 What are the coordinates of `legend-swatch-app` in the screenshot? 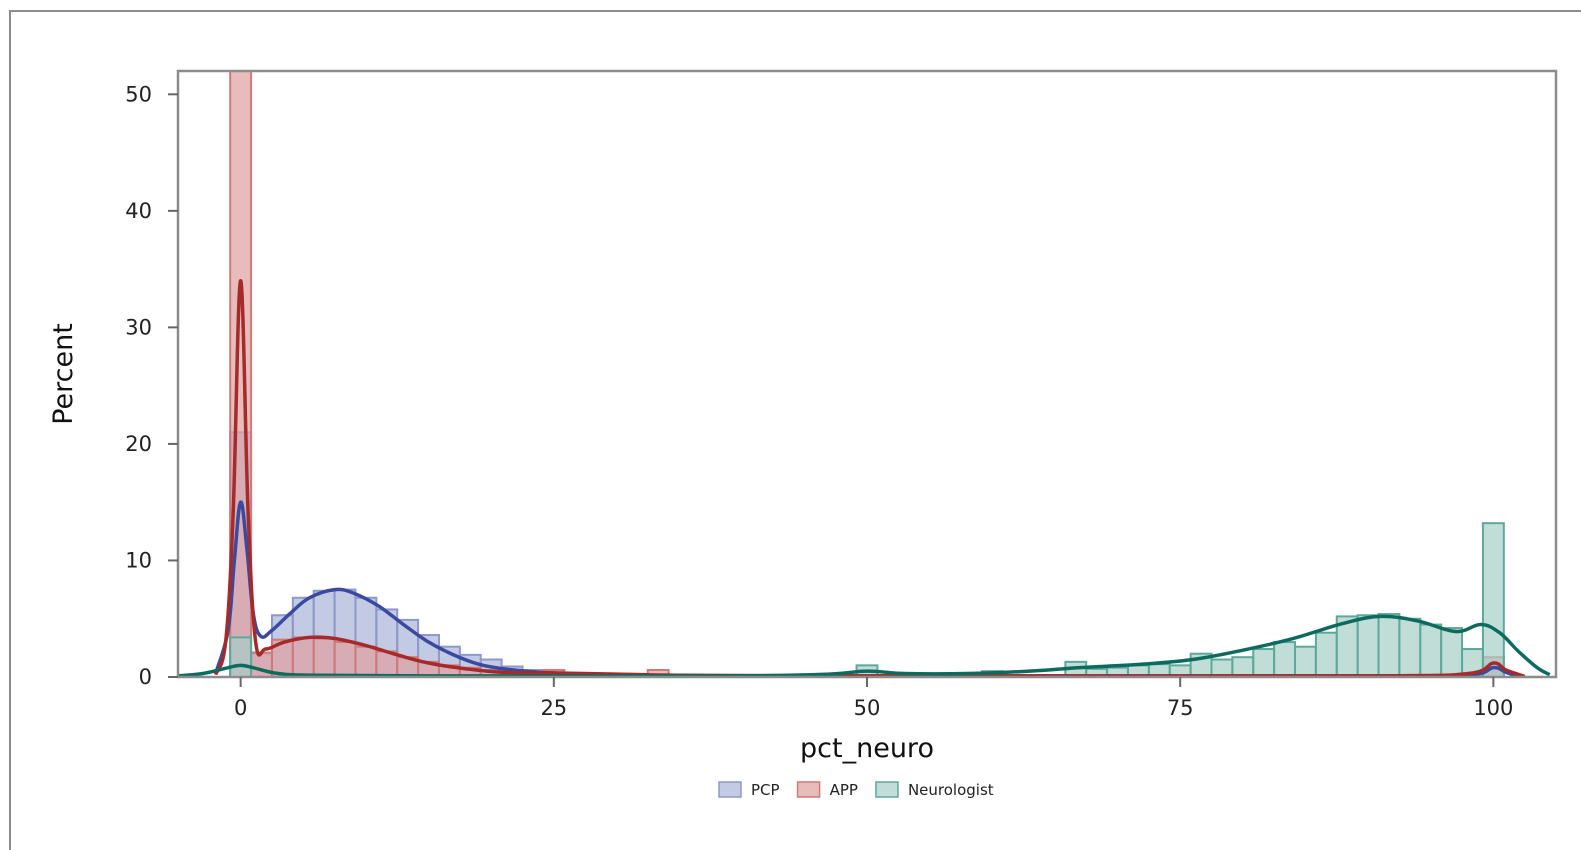 It's located at (808, 789).